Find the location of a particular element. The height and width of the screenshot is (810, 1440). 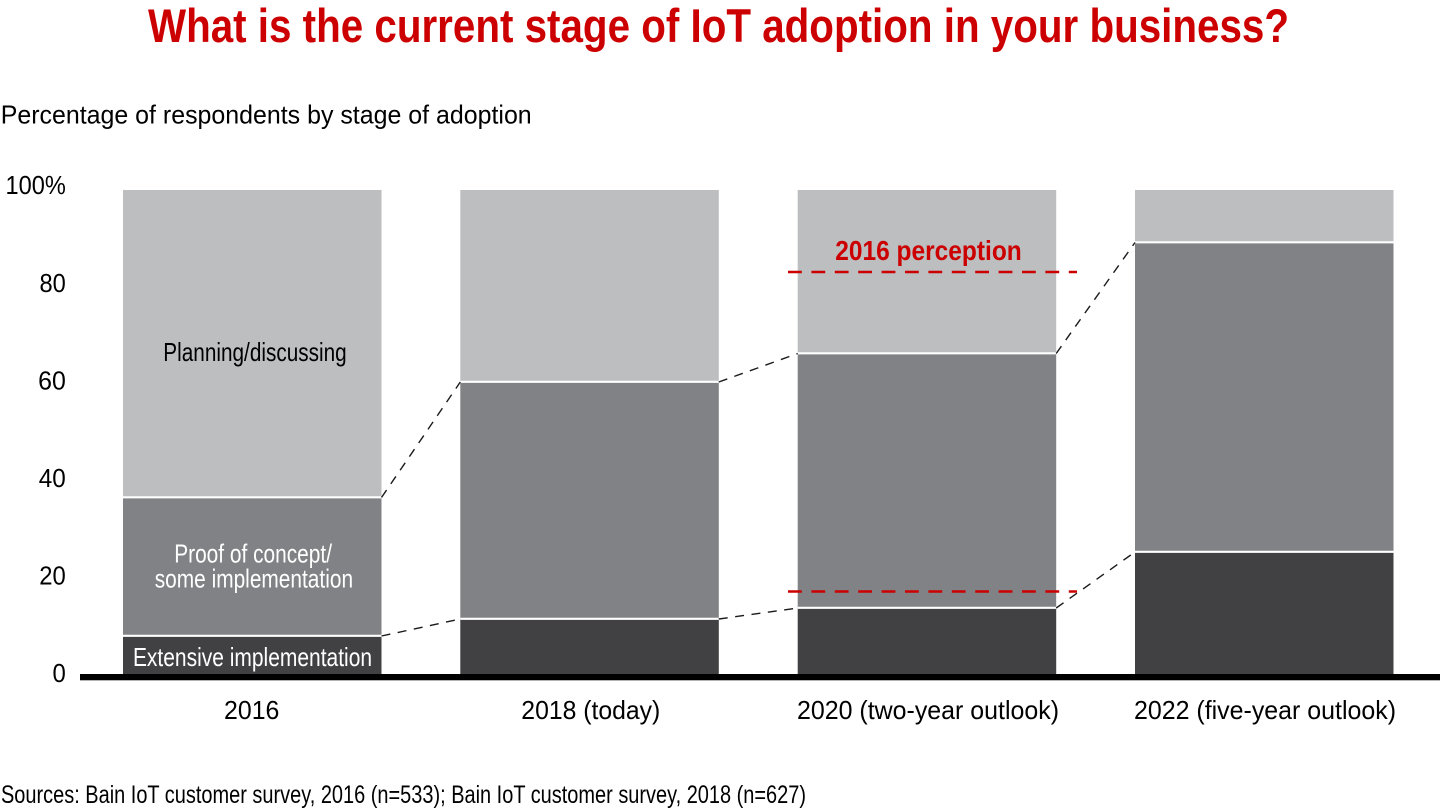

svg-text: 20 is located at coordinates (52, 576).